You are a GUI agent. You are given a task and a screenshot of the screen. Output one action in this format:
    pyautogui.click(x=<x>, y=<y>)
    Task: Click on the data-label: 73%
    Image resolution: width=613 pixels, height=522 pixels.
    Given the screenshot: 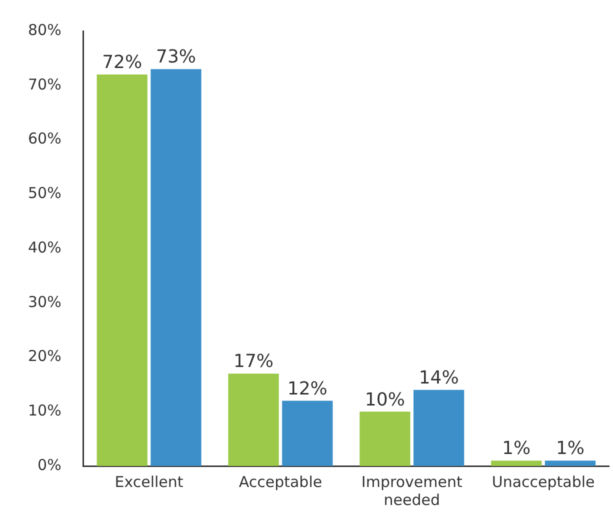 What is the action you would take?
    pyautogui.click(x=176, y=57)
    